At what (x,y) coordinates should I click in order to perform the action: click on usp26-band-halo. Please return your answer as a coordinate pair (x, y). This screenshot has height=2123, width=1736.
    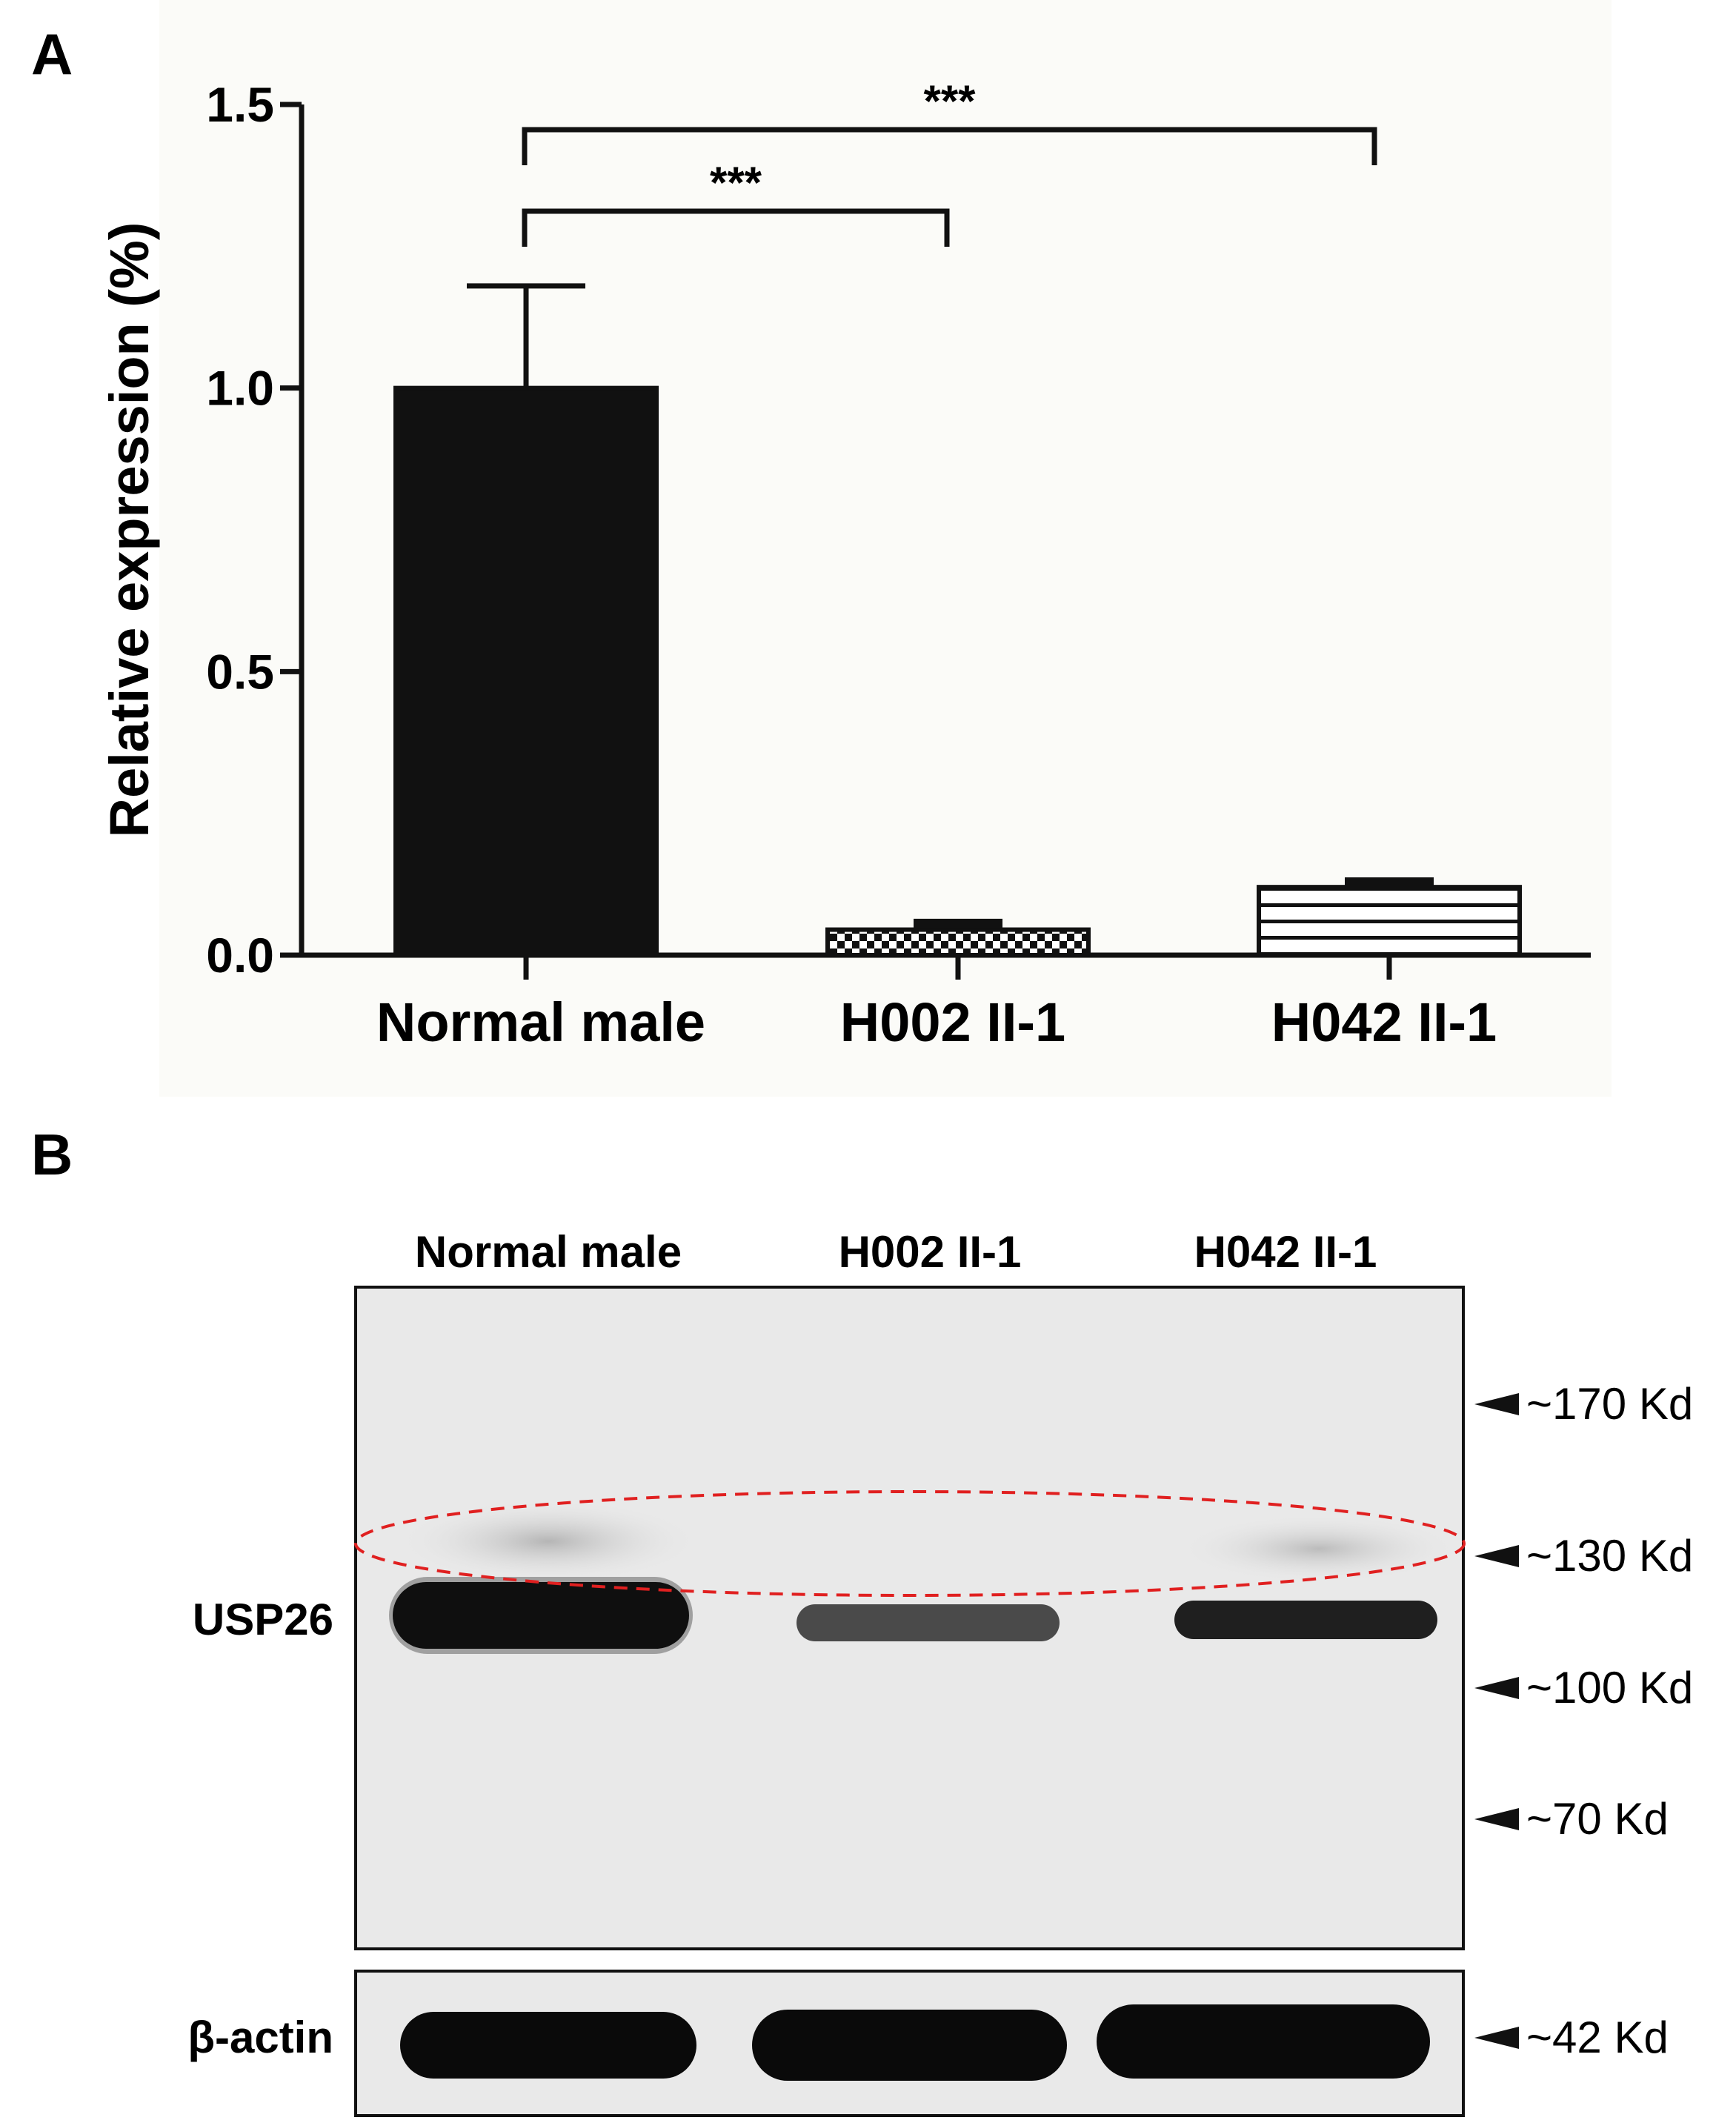
    Looking at the image, I should click on (541, 1616).